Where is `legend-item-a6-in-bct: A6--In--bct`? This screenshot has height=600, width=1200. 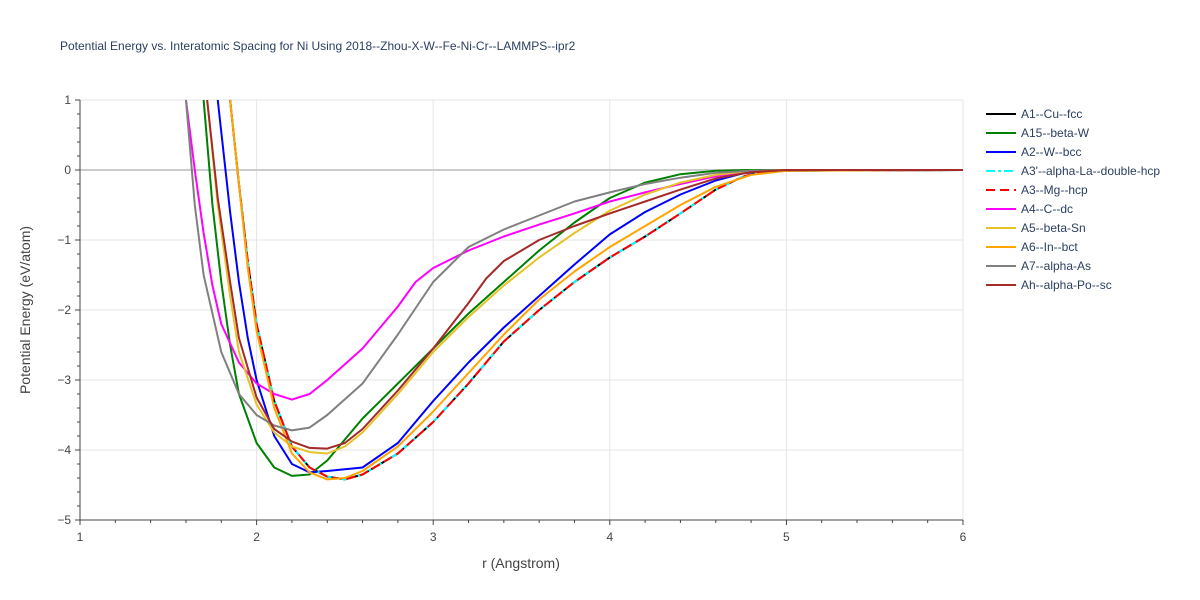 legend-item-a6-in-bct: A6--In--bct is located at coordinates (1032, 247).